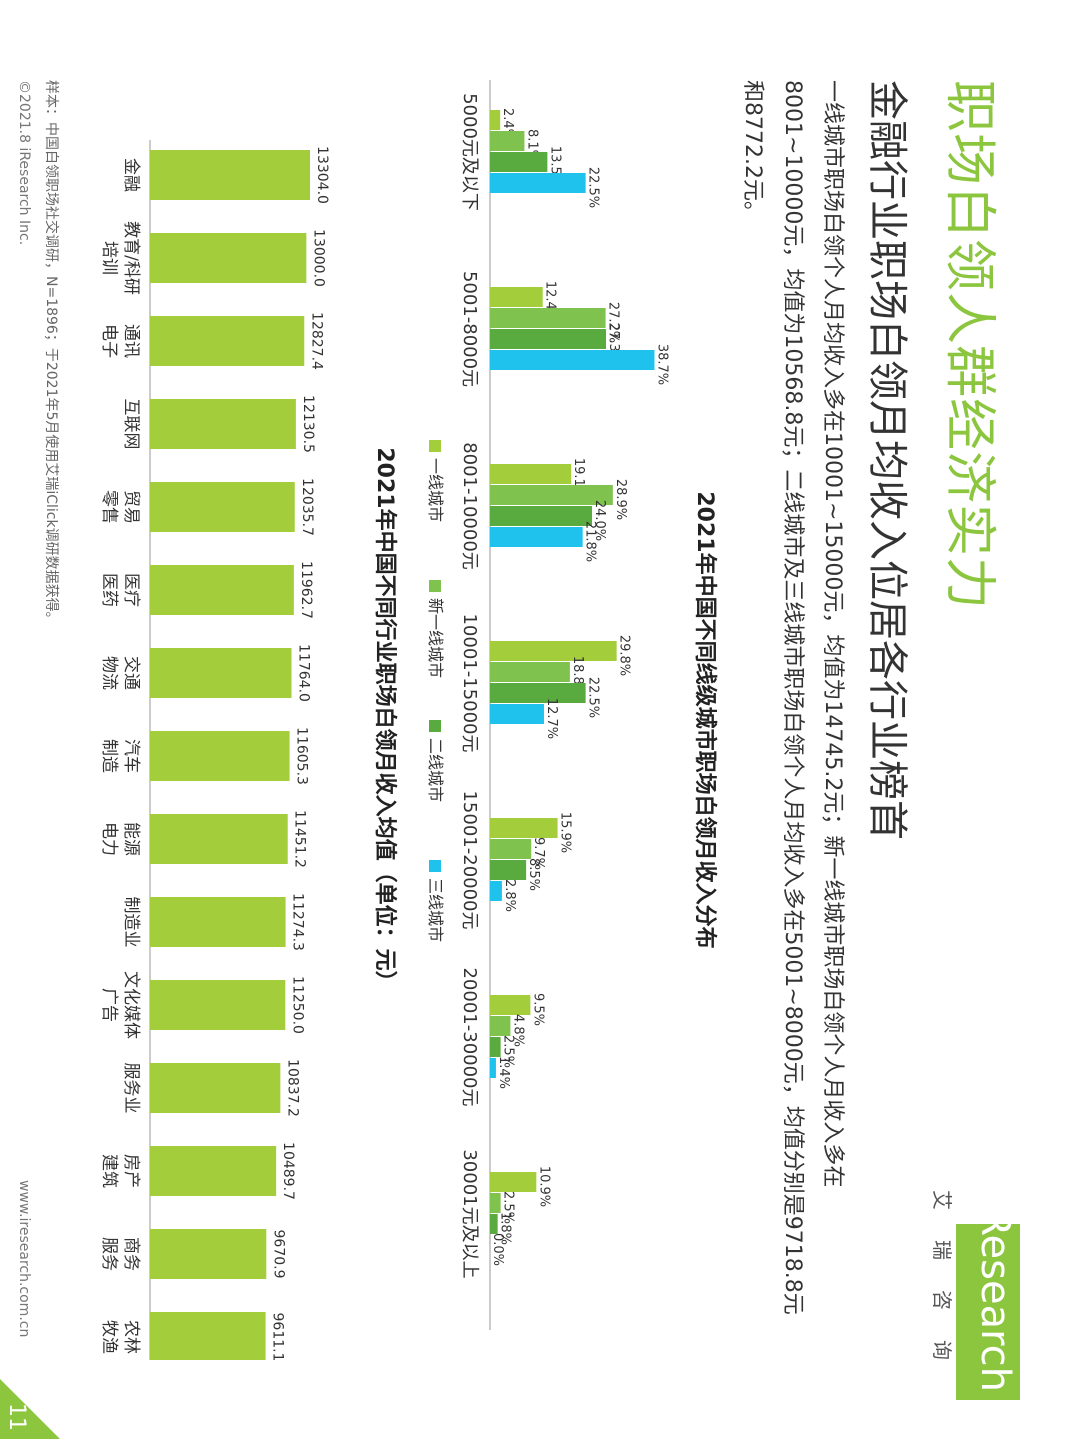  What do you see at coordinates (969, 345) in the screenshot?
I see `page-title: 职场白领人群经济实力` at bounding box center [969, 345].